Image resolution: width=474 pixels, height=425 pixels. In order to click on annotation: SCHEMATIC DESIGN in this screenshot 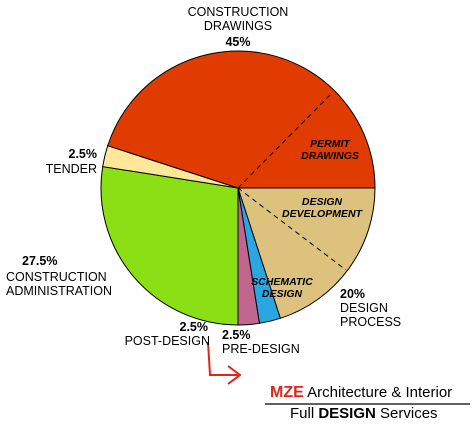, I will do `click(282, 288)`.